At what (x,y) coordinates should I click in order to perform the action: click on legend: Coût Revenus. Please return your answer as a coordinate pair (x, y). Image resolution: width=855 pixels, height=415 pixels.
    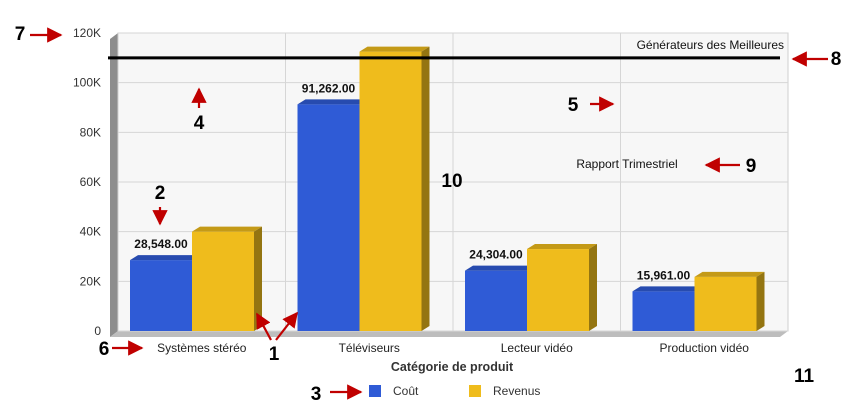
    Looking at the image, I should click on (454, 391).